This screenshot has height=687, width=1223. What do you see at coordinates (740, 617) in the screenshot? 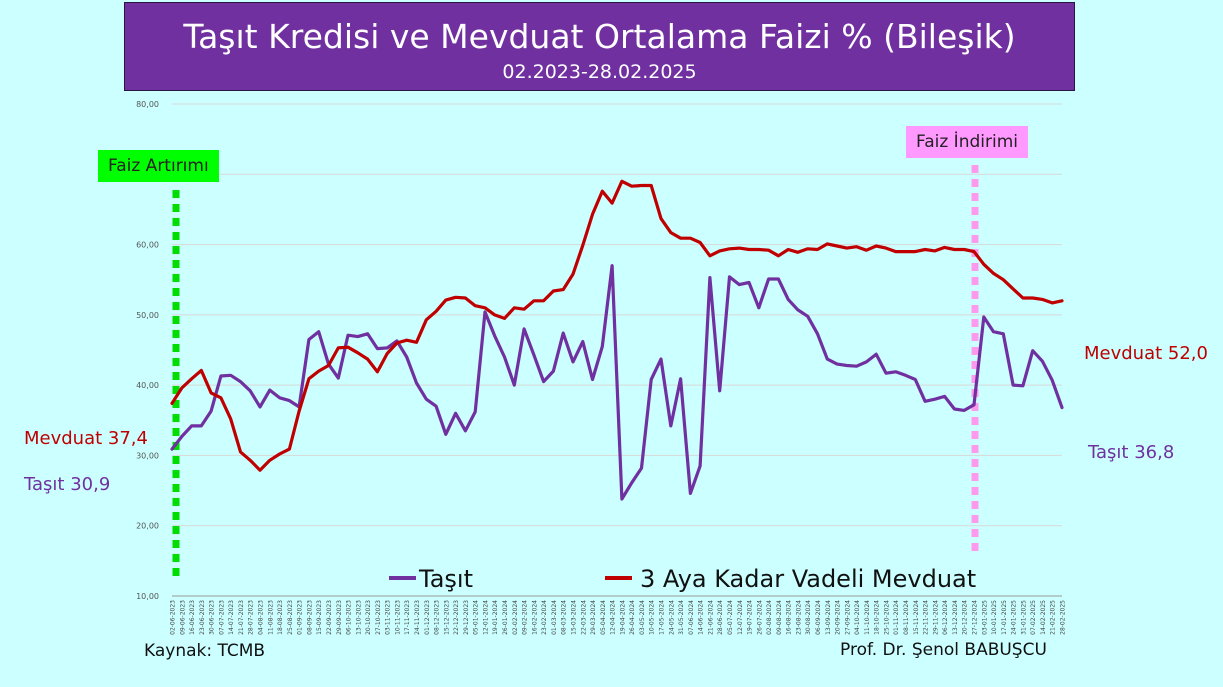
I see `x-tick-label: 12-07-2024` at bounding box center [740, 617].